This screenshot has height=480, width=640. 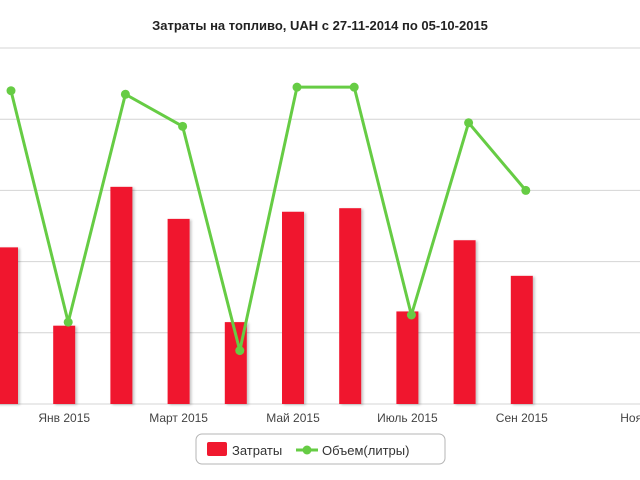 What do you see at coordinates (293, 418) in the screenshot?
I see `x-tick-label: Май 2015` at bounding box center [293, 418].